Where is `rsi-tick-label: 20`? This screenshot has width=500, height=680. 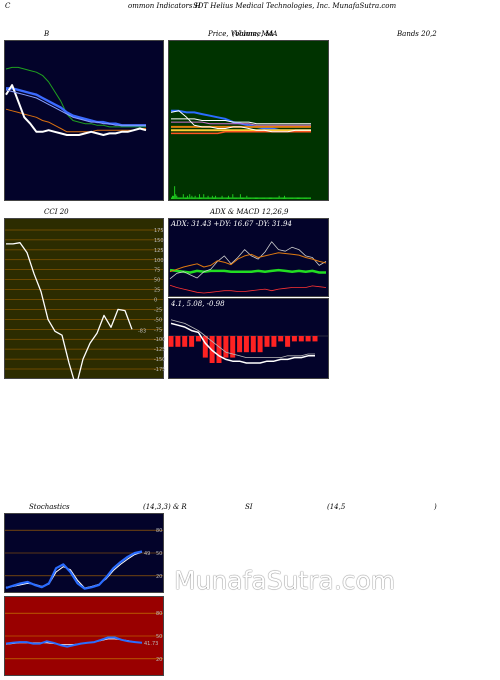
rsi-tick-label: 20 is located at coordinates (159, 660).